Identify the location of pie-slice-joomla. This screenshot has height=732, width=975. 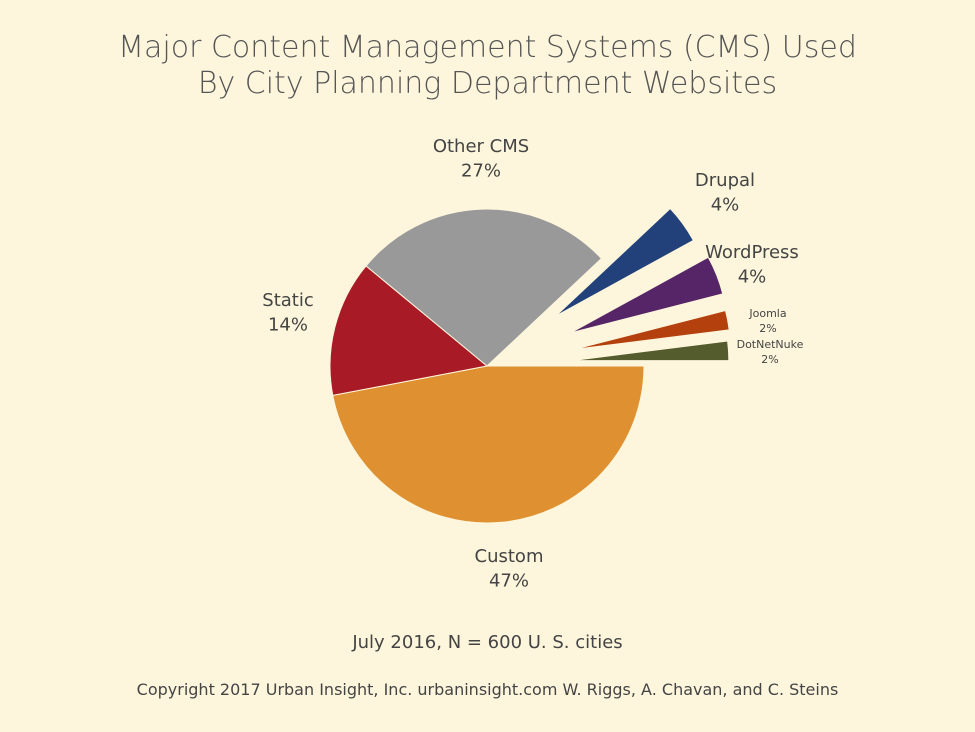
(651, 330).